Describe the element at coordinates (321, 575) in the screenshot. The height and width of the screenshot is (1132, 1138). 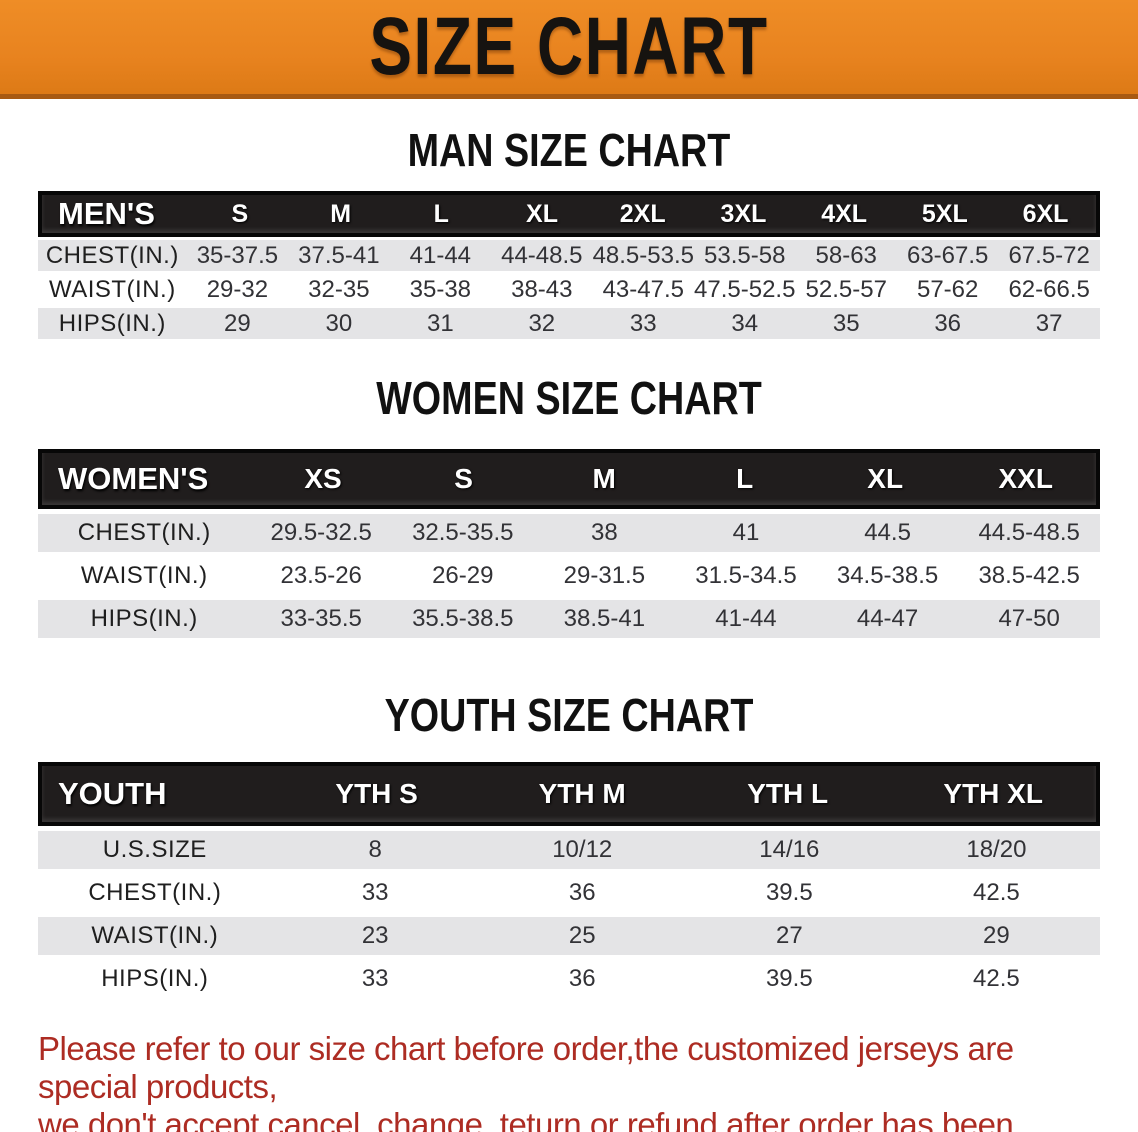
I see `size-value: 23.5-26` at that location.